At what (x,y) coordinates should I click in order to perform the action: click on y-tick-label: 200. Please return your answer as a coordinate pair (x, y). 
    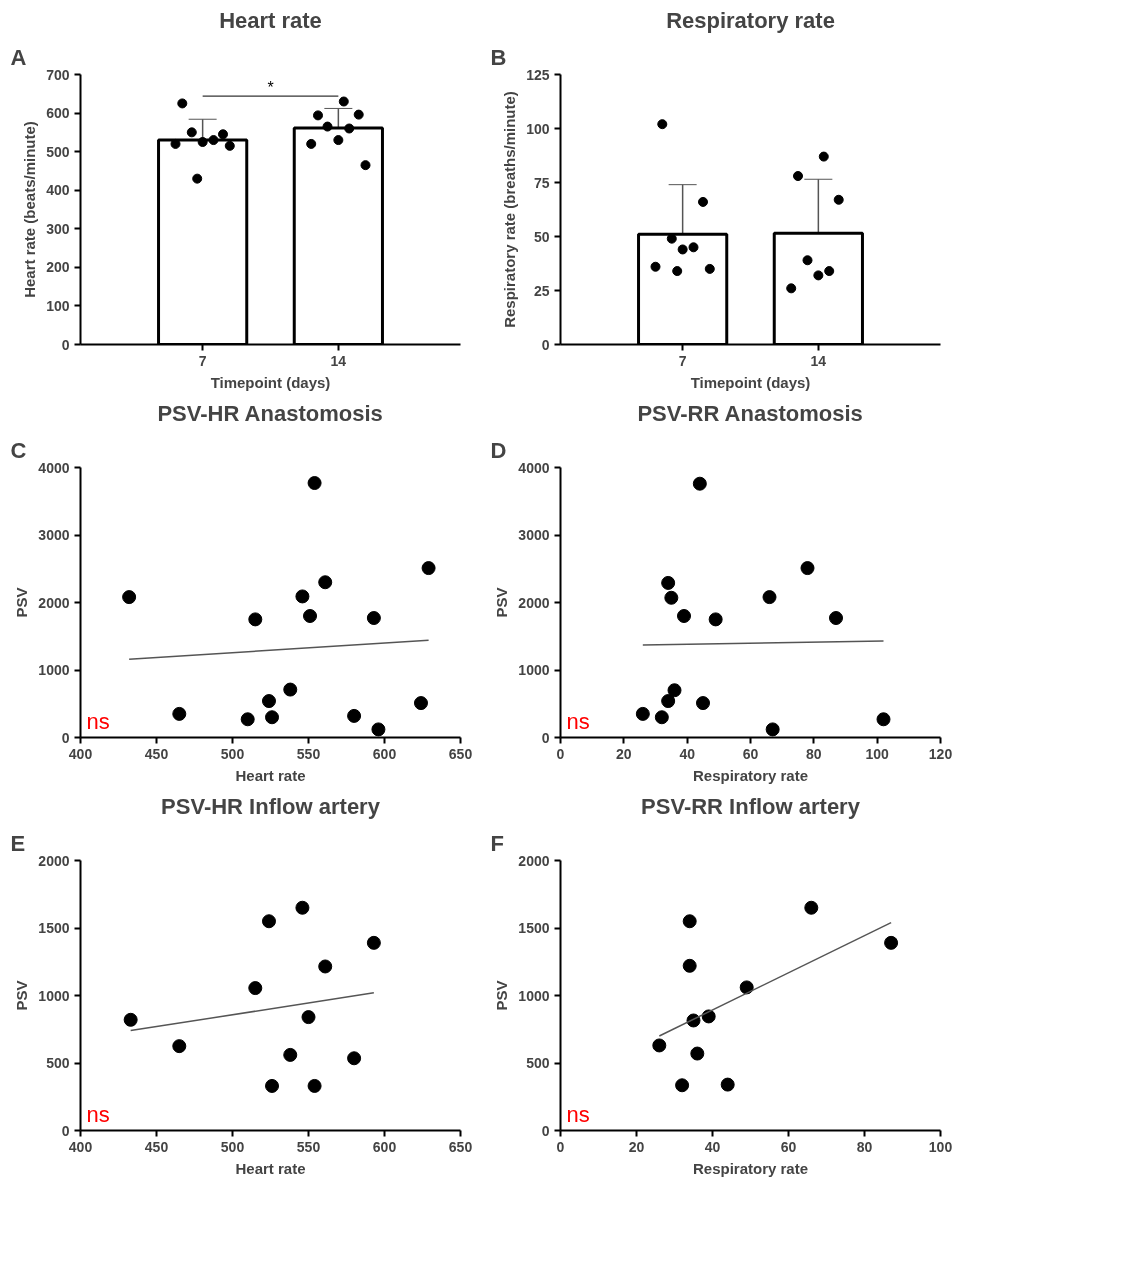
    Looking at the image, I should click on (58, 267).